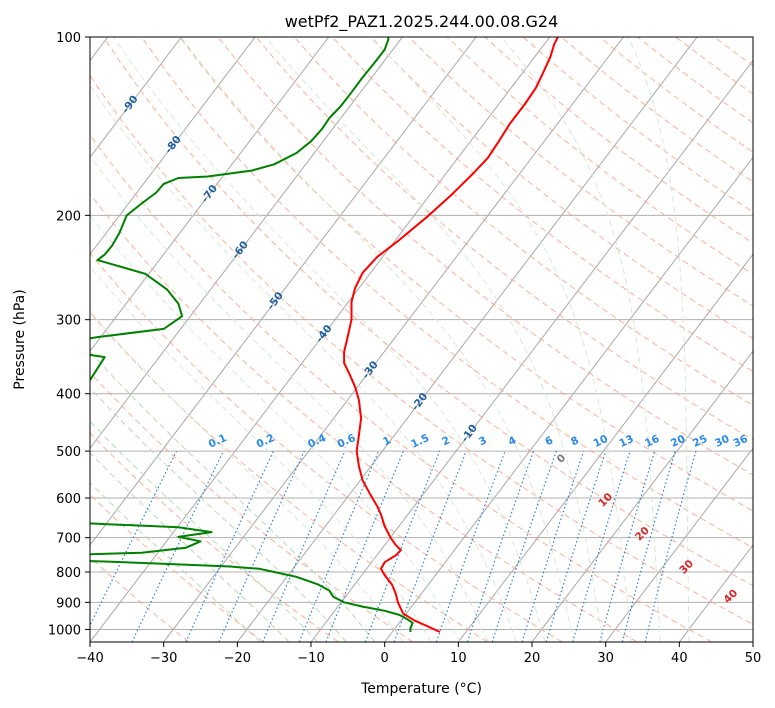 This screenshot has width=775, height=708. Describe the element at coordinates (68, 38) in the screenshot. I see `y-tick-label: 100` at that location.